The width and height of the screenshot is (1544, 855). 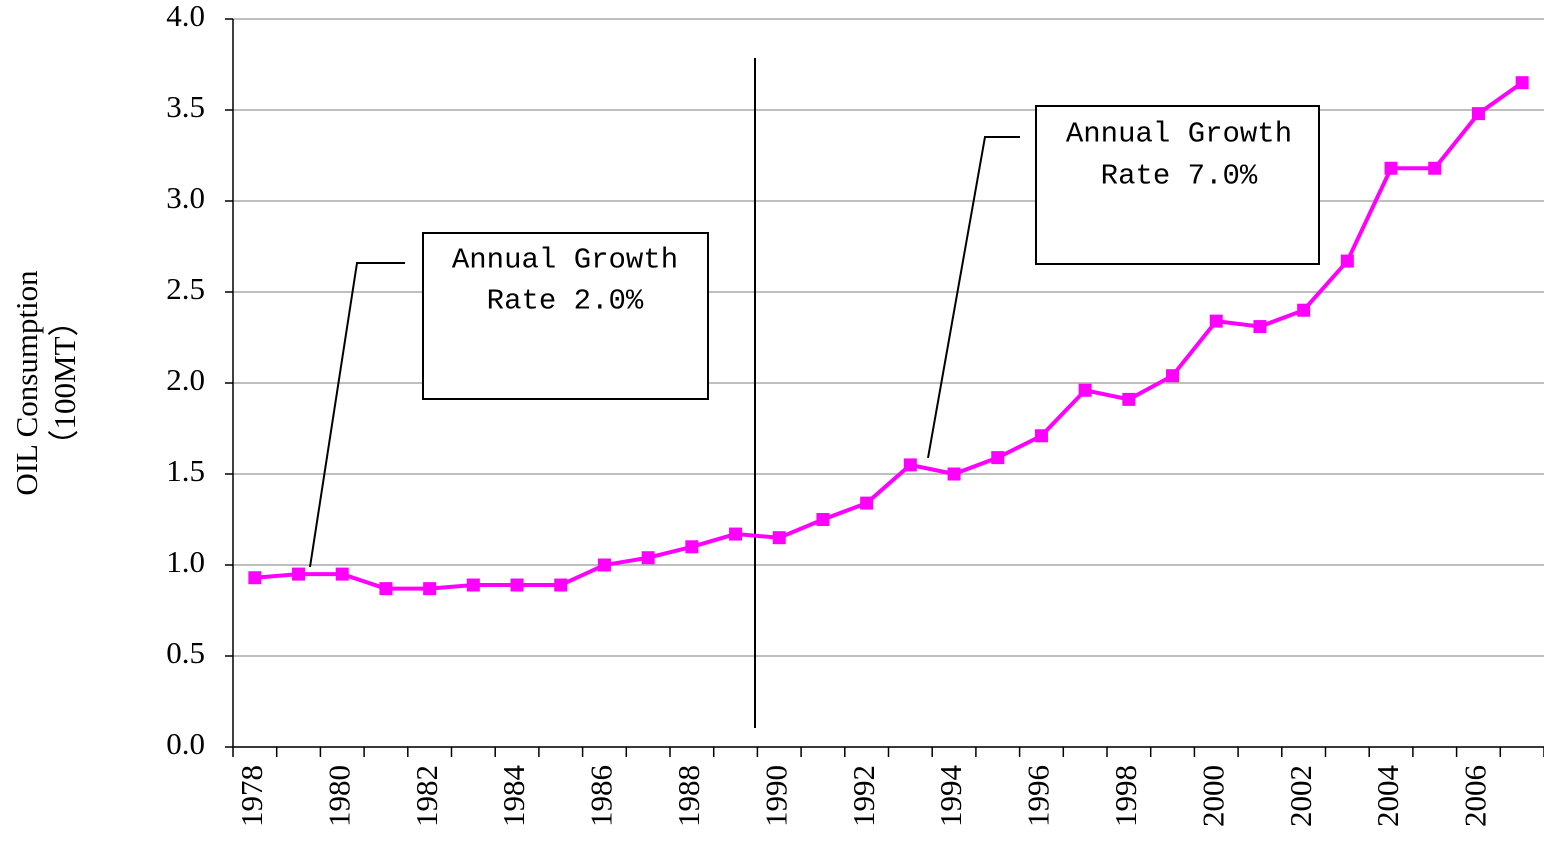 What do you see at coordinates (775, 796) in the screenshot?
I see `x-tick-label: 1990` at bounding box center [775, 796].